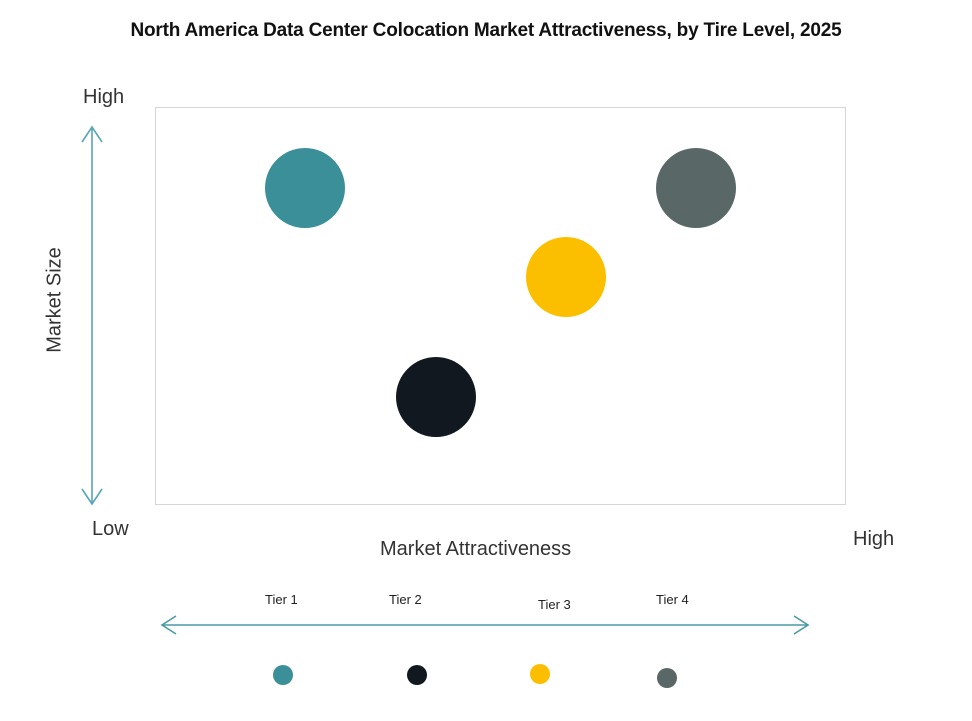 Image resolution: width=972 pixels, height=721 pixels. Describe the element at coordinates (405, 599) in the screenshot. I see `legend-label-tier-2: Tier 2` at that location.